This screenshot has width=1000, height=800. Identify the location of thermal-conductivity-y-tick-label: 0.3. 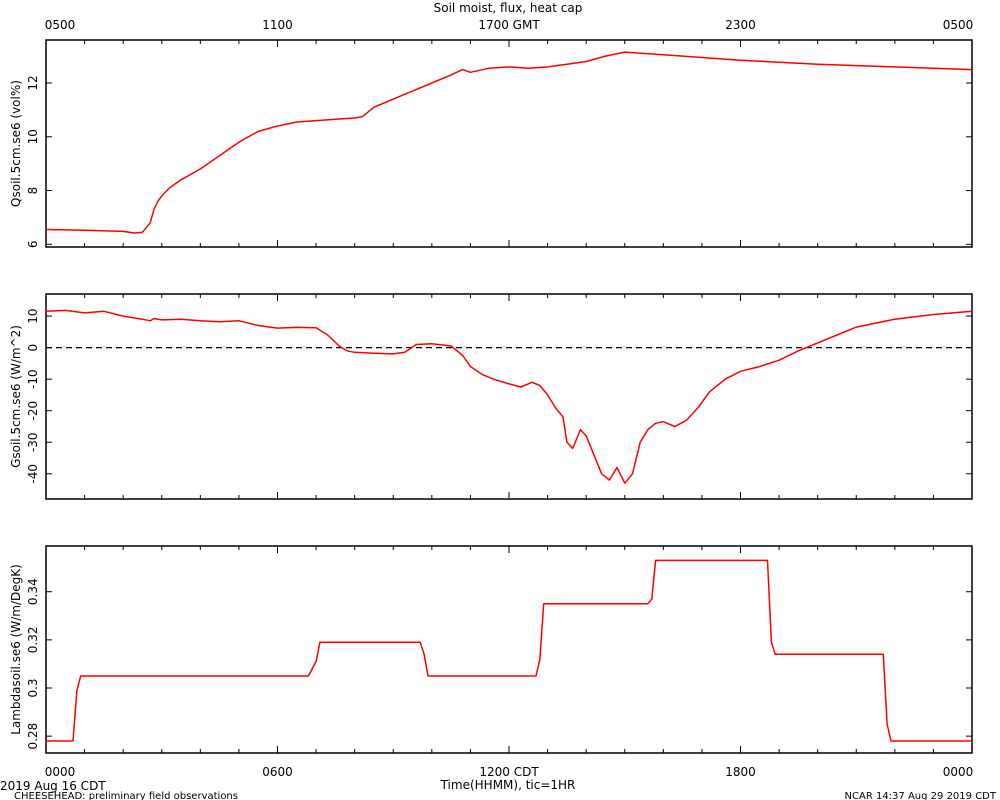
(33, 687).